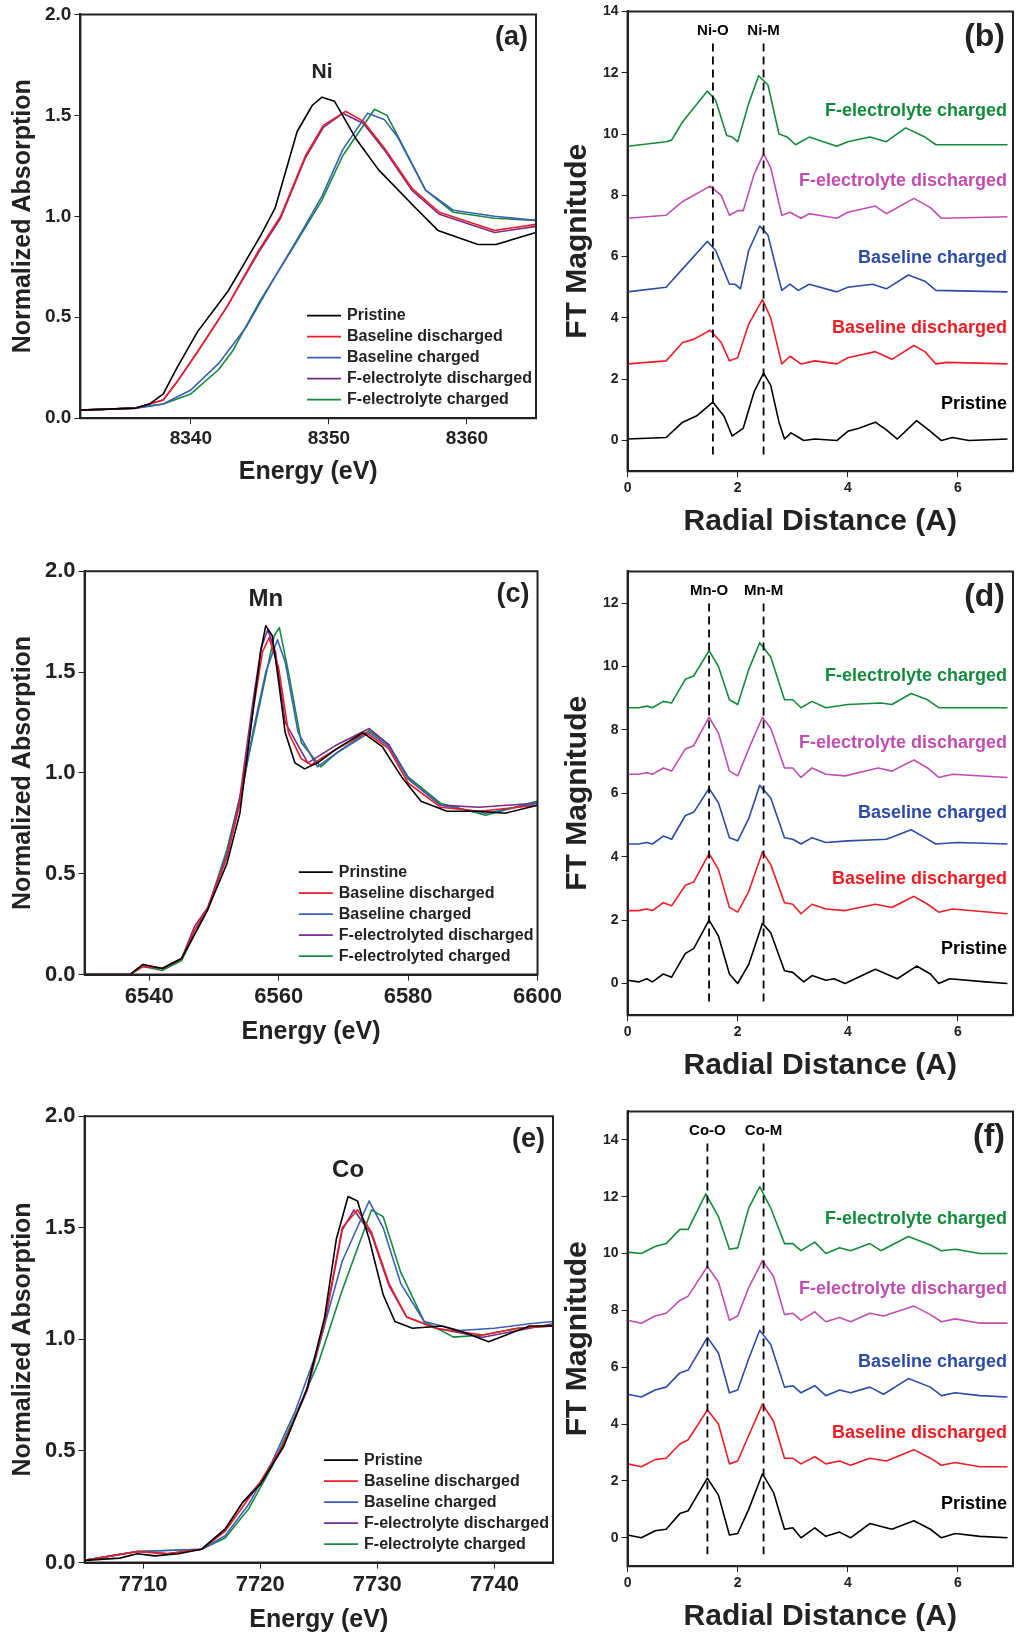 The width and height of the screenshot is (1025, 1643). I want to click on annotation: Ni, so click(322, 71).